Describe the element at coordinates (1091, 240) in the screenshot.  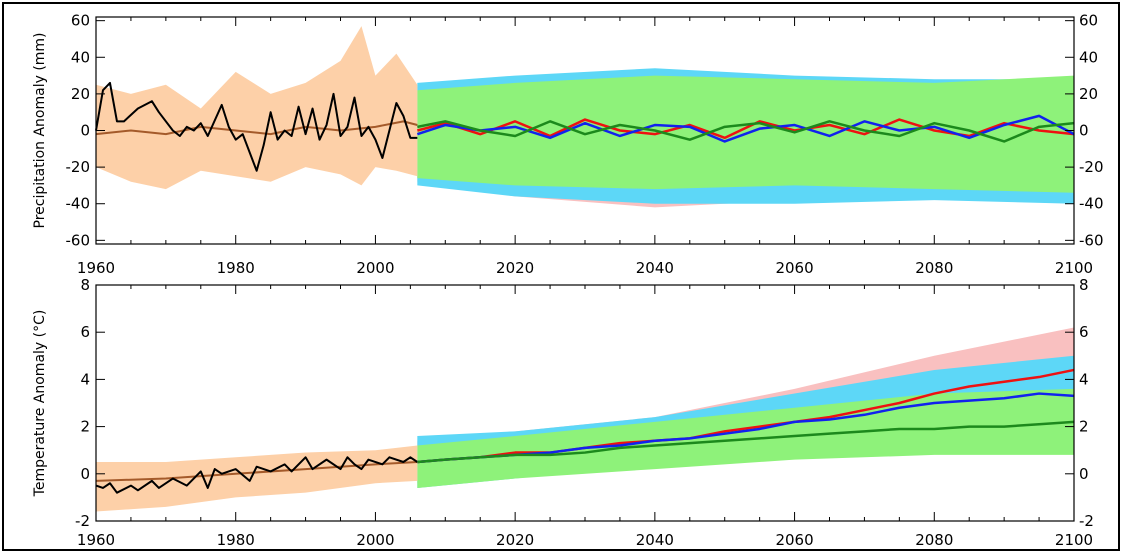
I see `y-tick-label-right: -60` at that location.